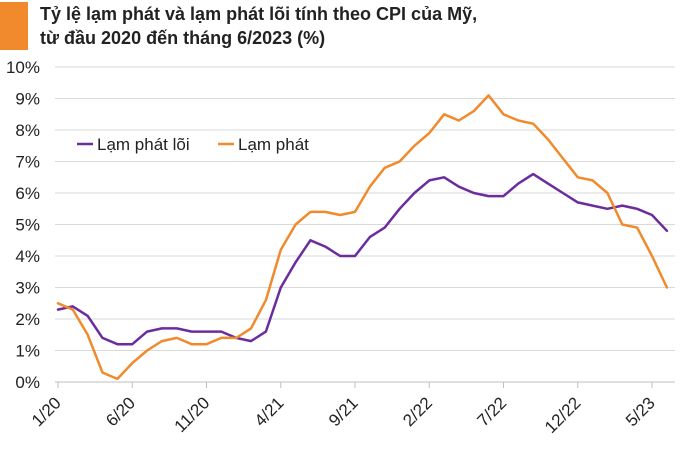 The height and width of the screenshot is (451, 690). Describe the element at coordinates (343, 411) in the screenshot. I see `x-tick-label: 9/21` at that location.